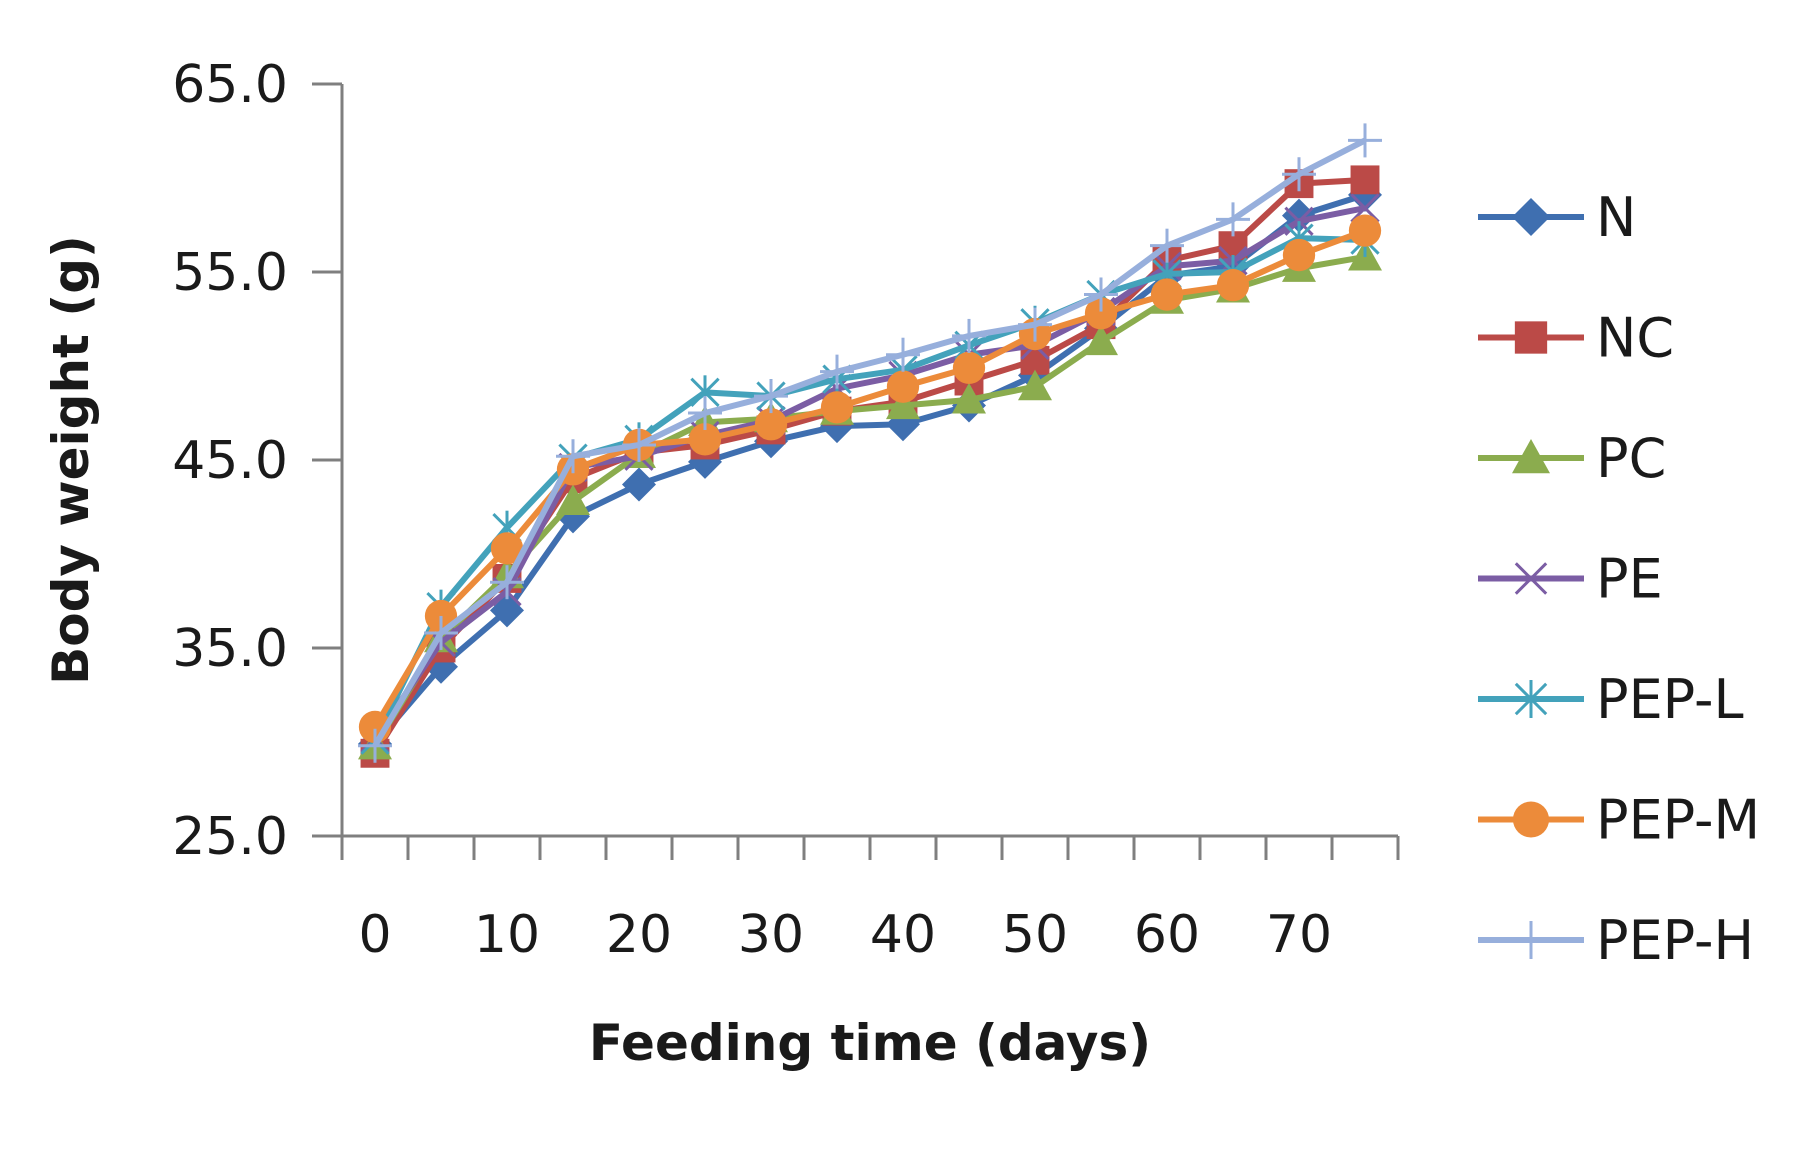 This screenshot has height=1169, width=1800. I want to click on x-tick-label: 10, so click(507, 935).